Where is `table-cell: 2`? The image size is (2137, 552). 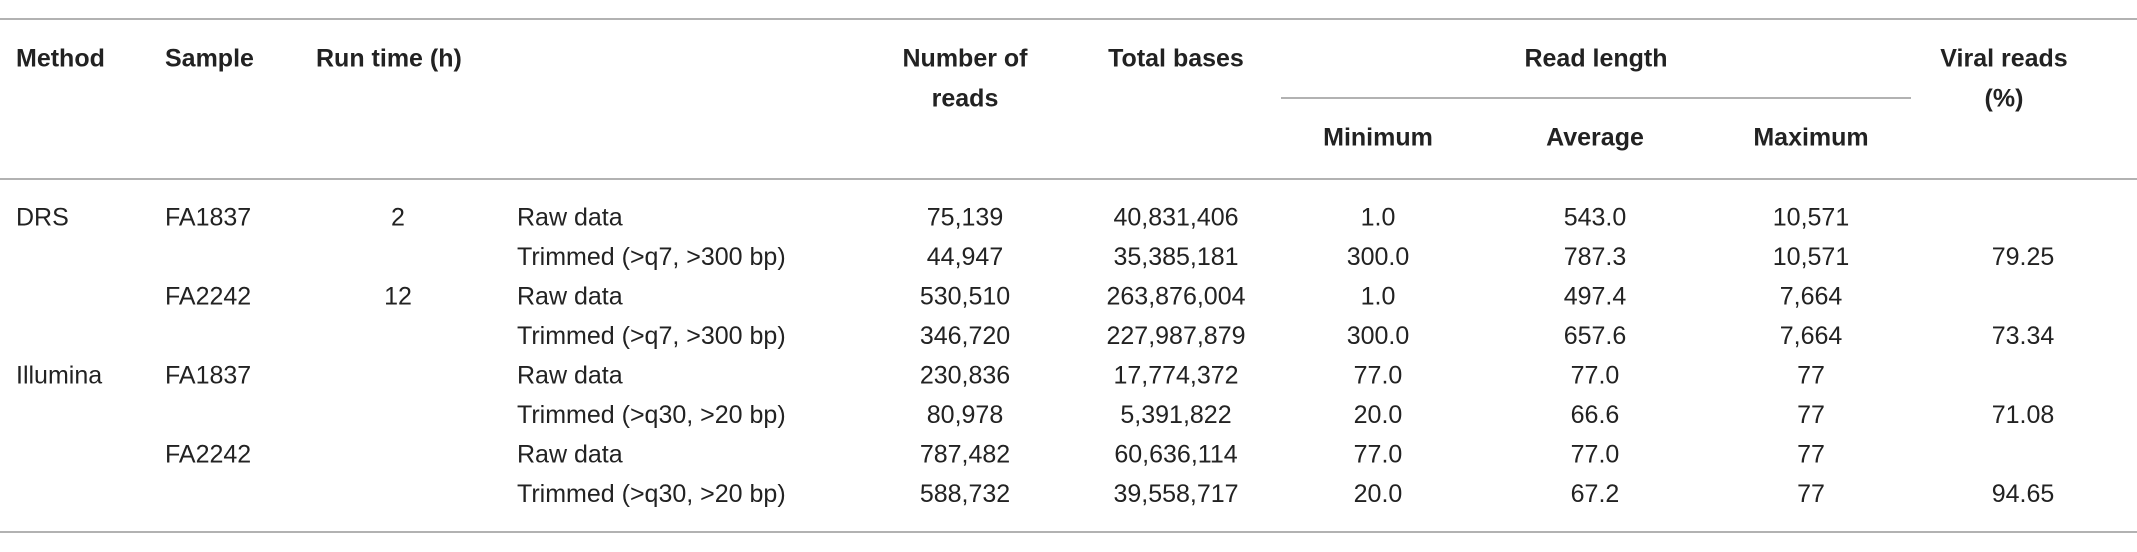 table-cell: 2 is located at coordinates (398, 218).